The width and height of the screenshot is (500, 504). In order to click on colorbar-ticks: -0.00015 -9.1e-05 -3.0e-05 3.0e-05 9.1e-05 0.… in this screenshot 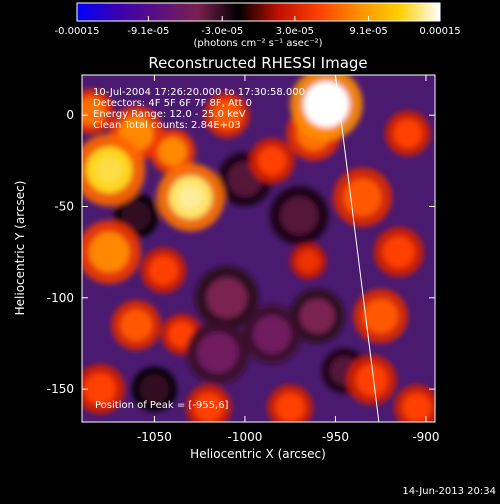, I will do `click(258, 26)`.